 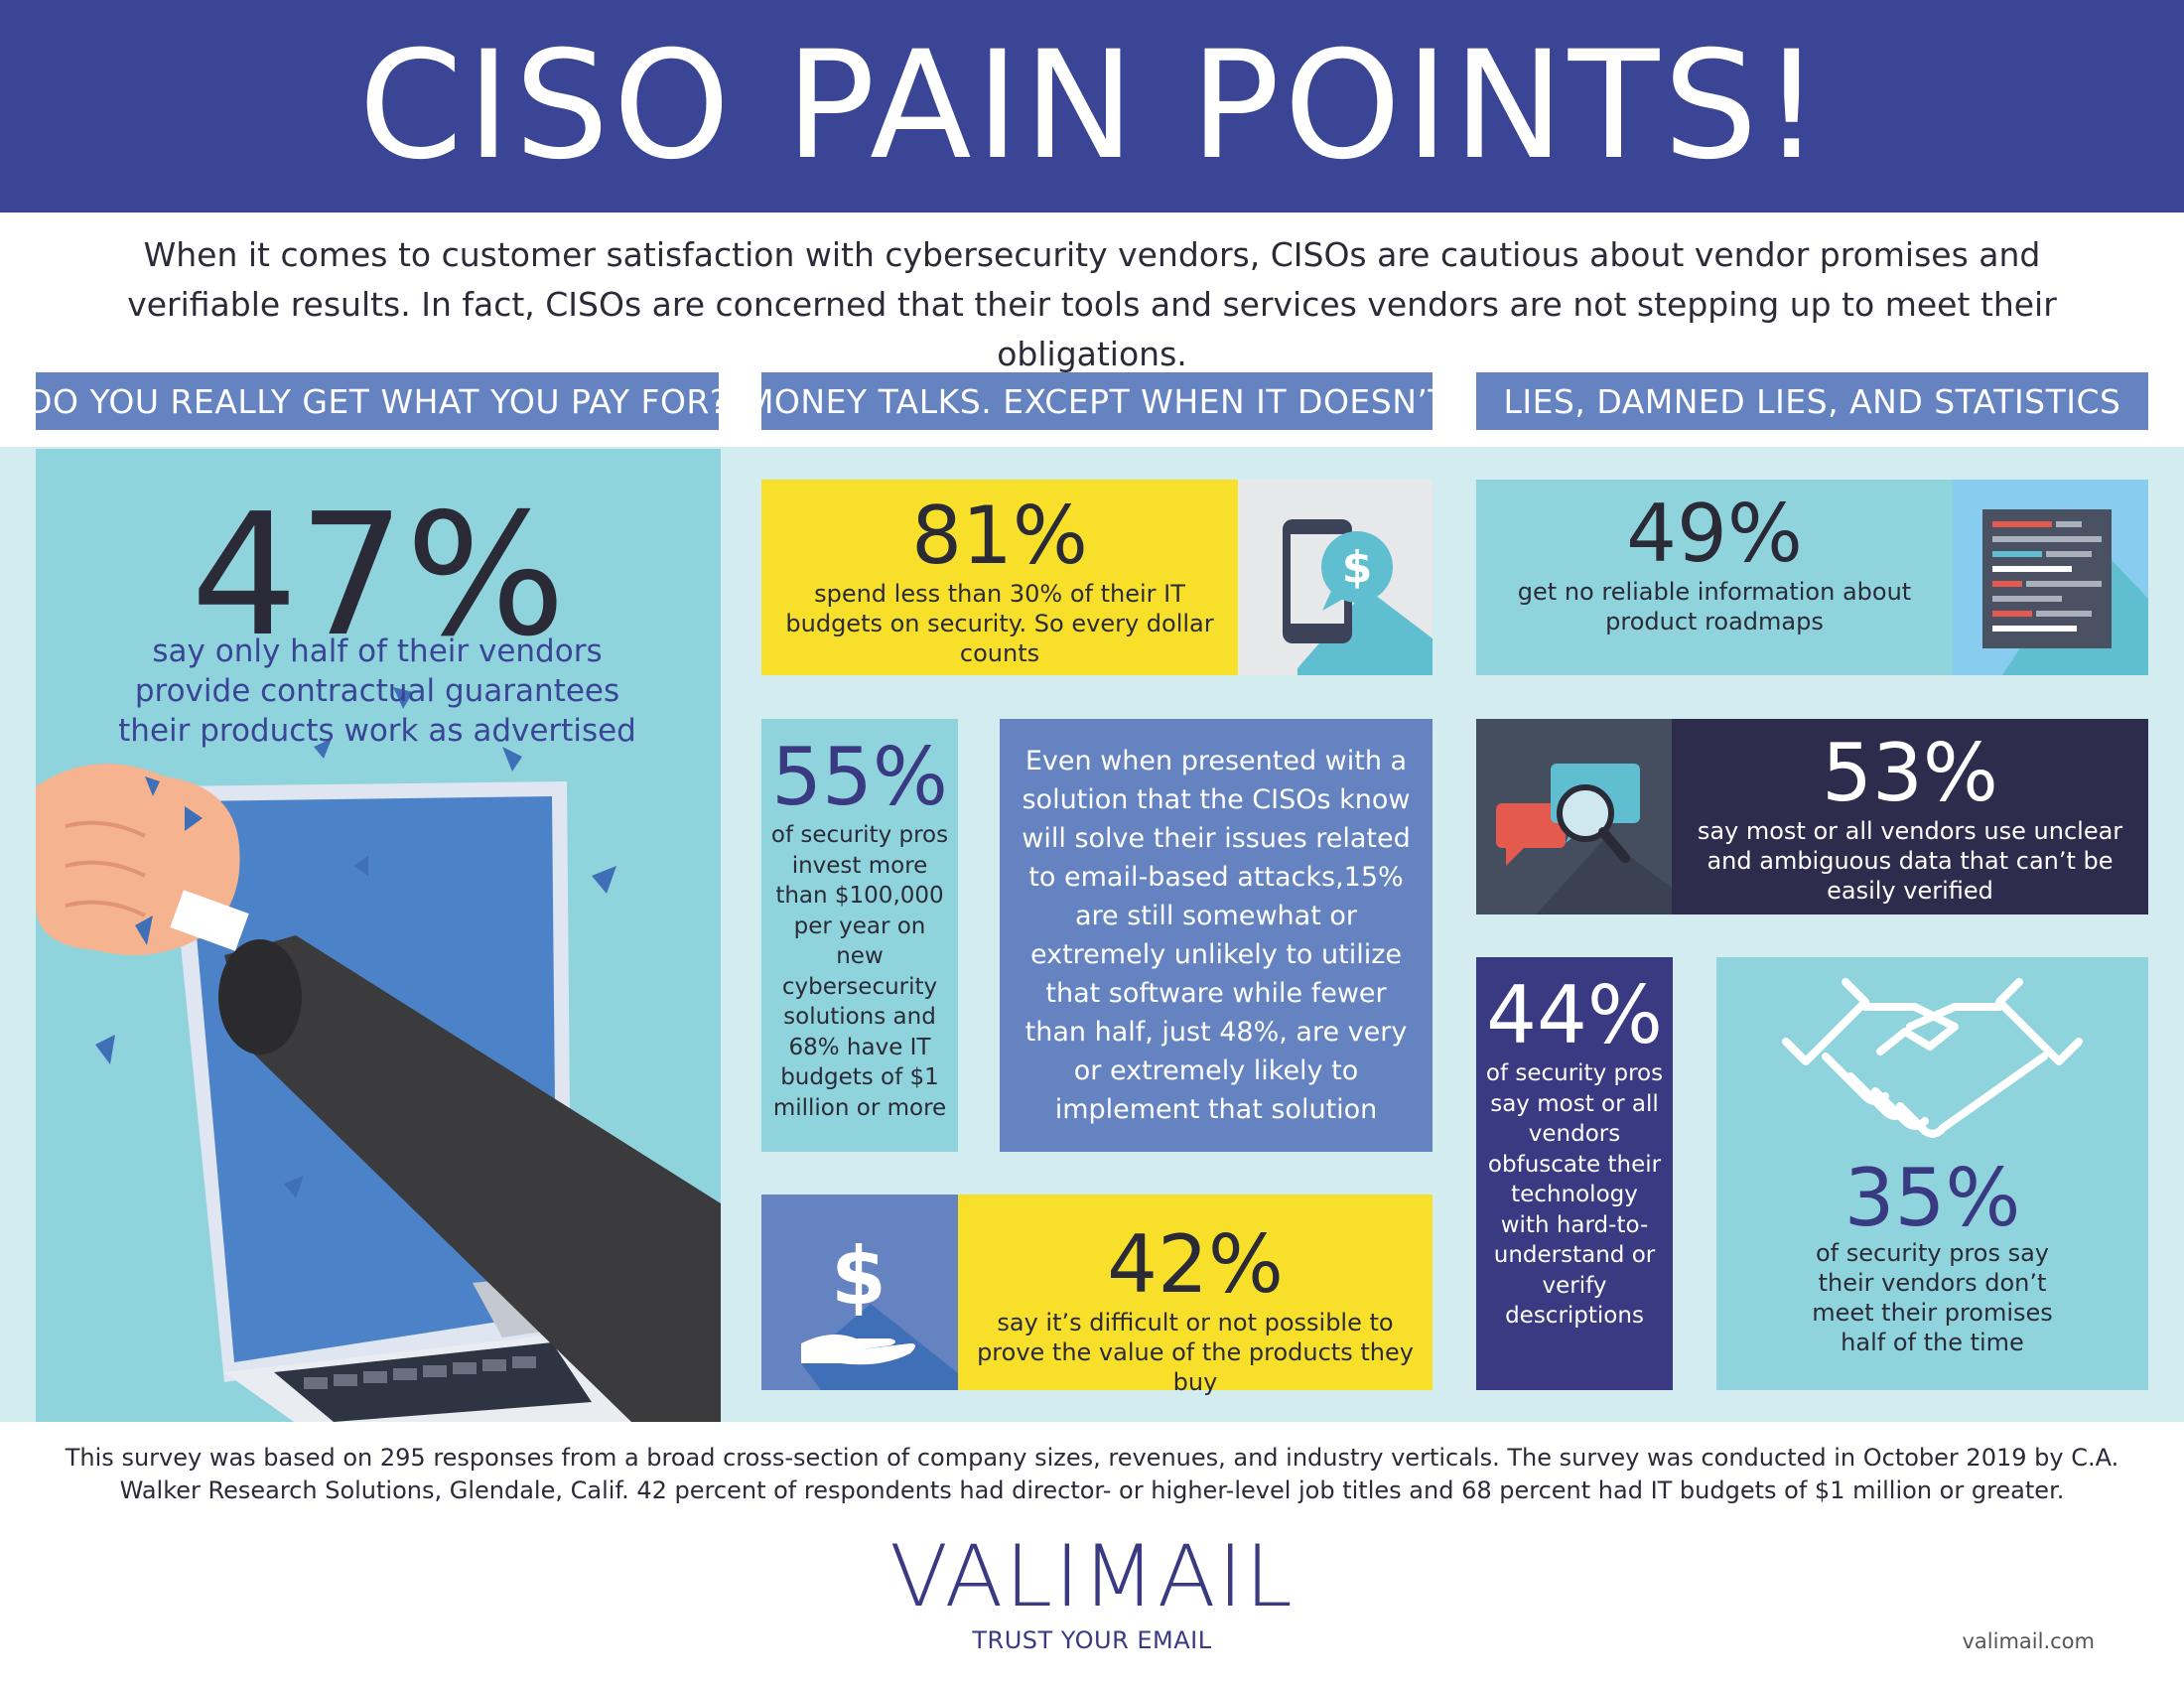 What do you see at coordinates (2050, 577) in the screenshot?
I see `code-document-icon` at bounding box center [2050, 577].